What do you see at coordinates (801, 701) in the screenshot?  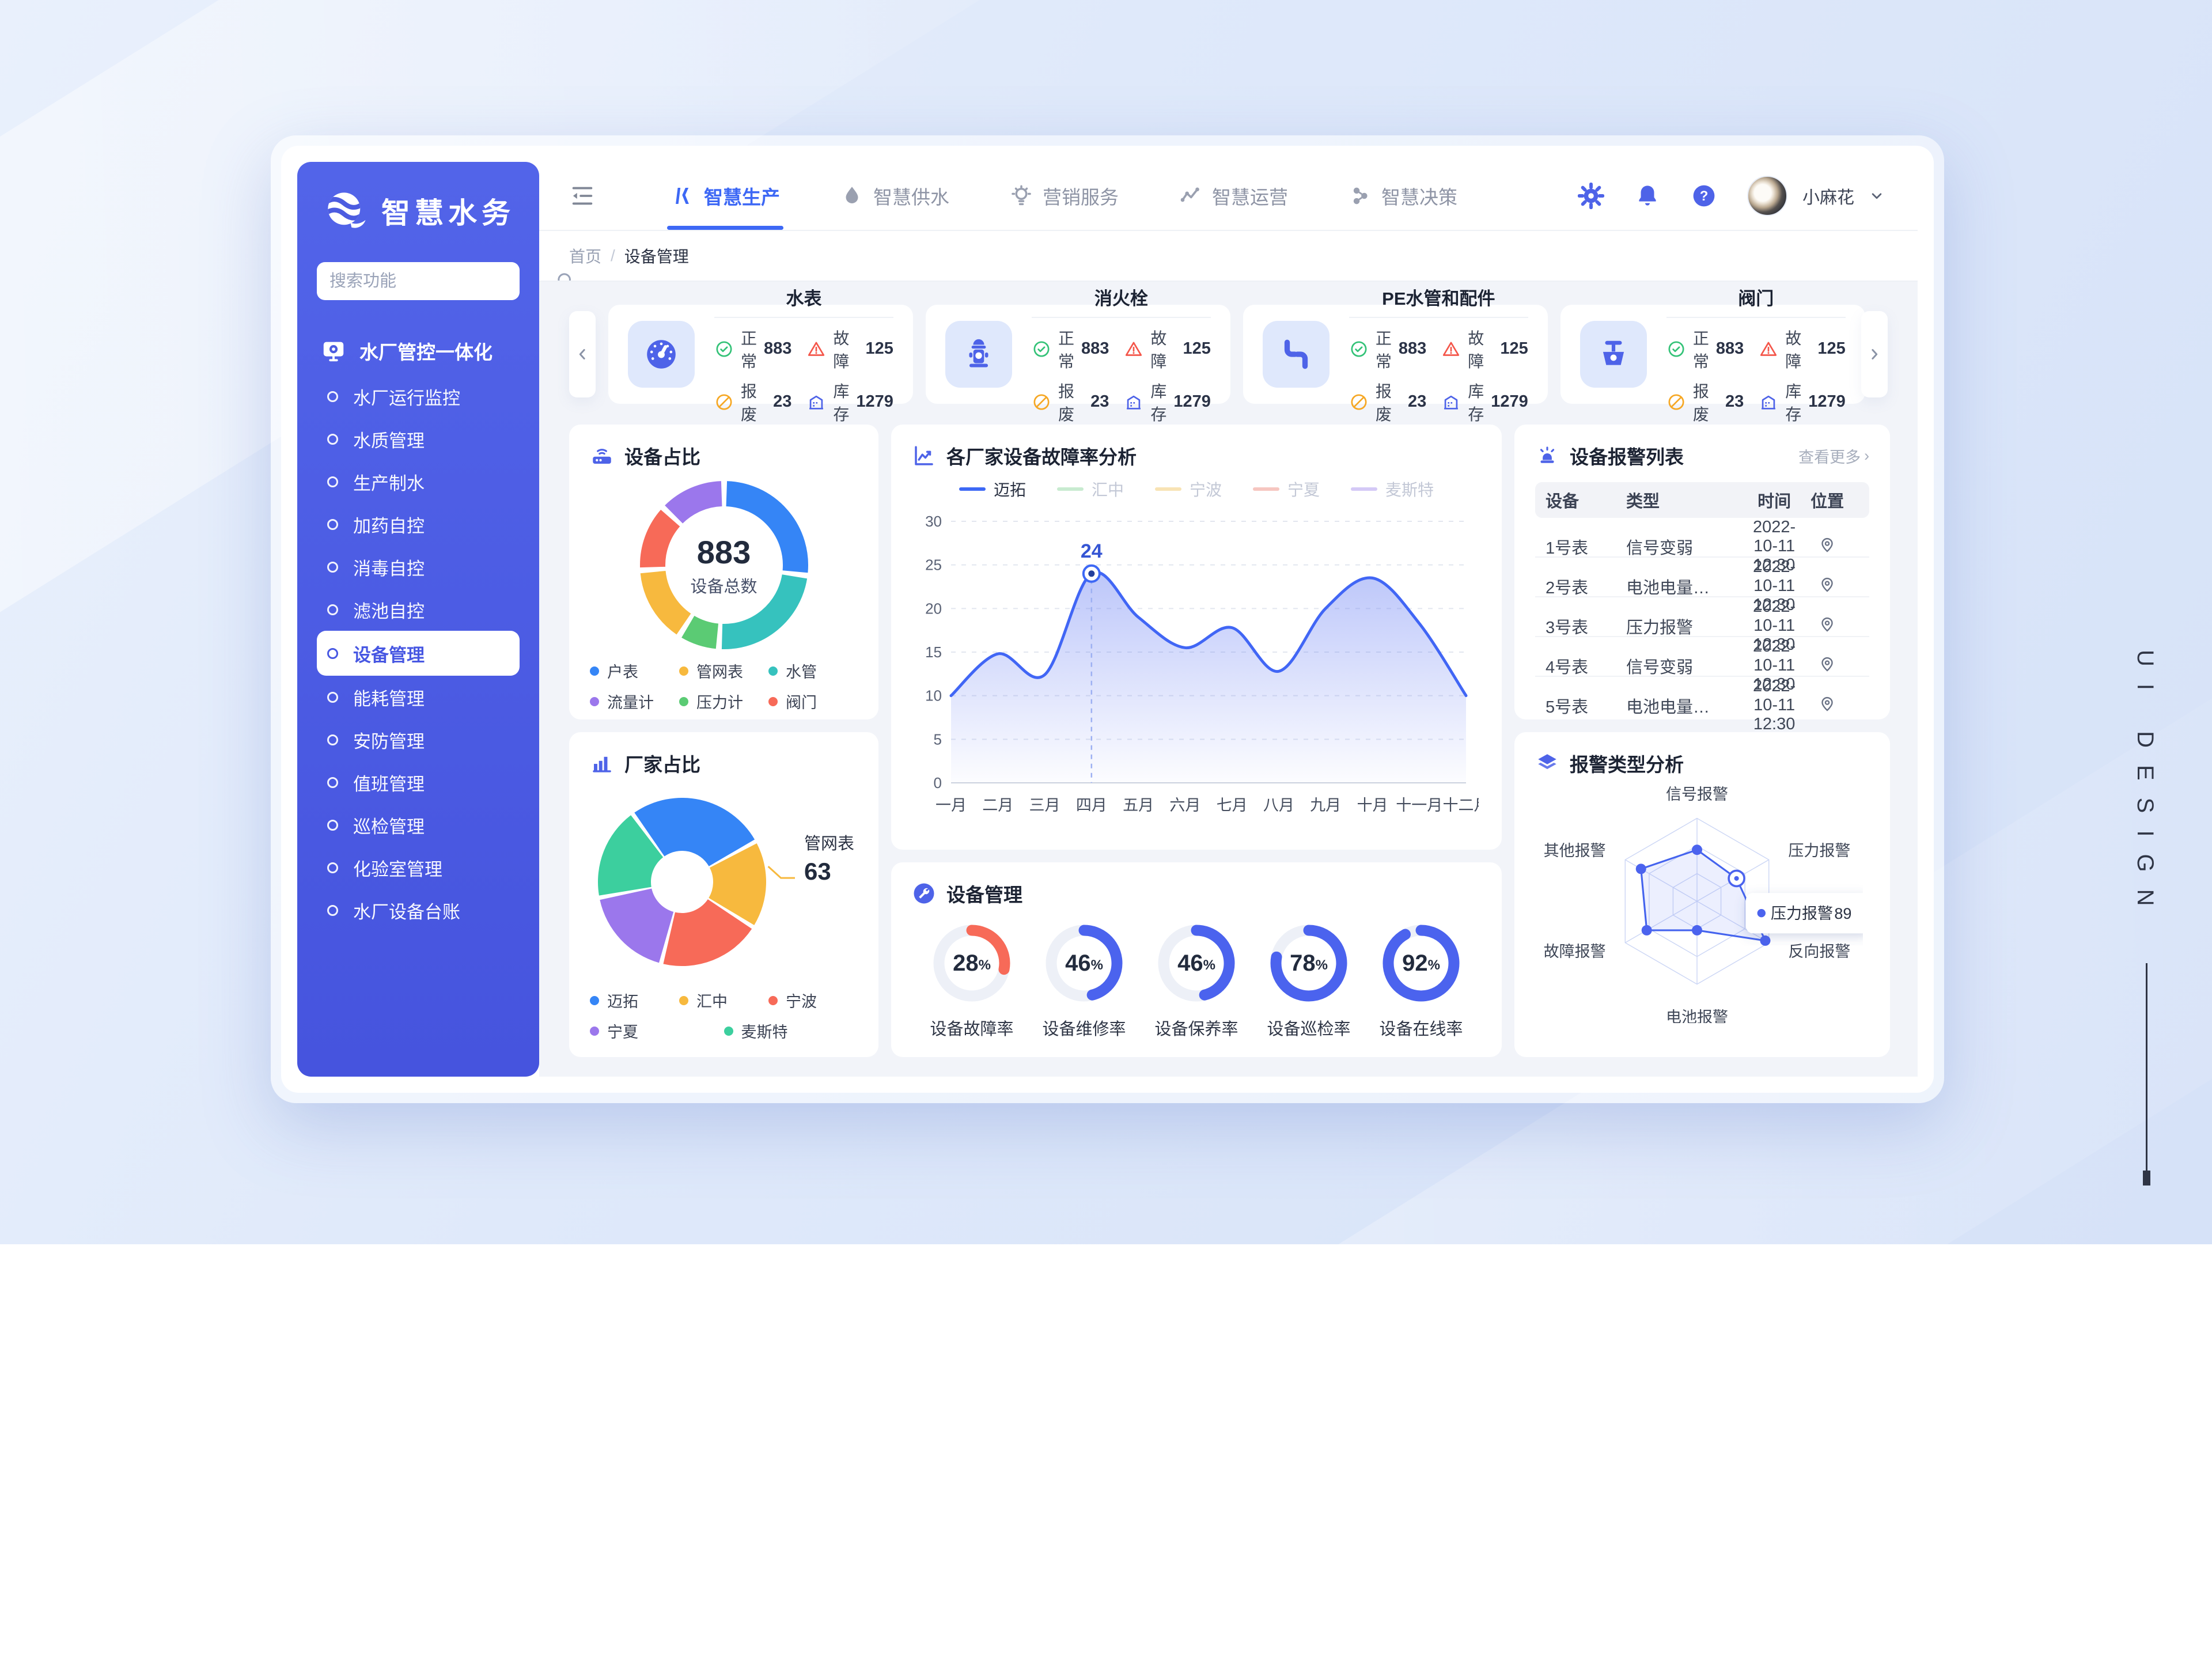 I see `legend-label: 阀门` at bounding box center [801, 701].